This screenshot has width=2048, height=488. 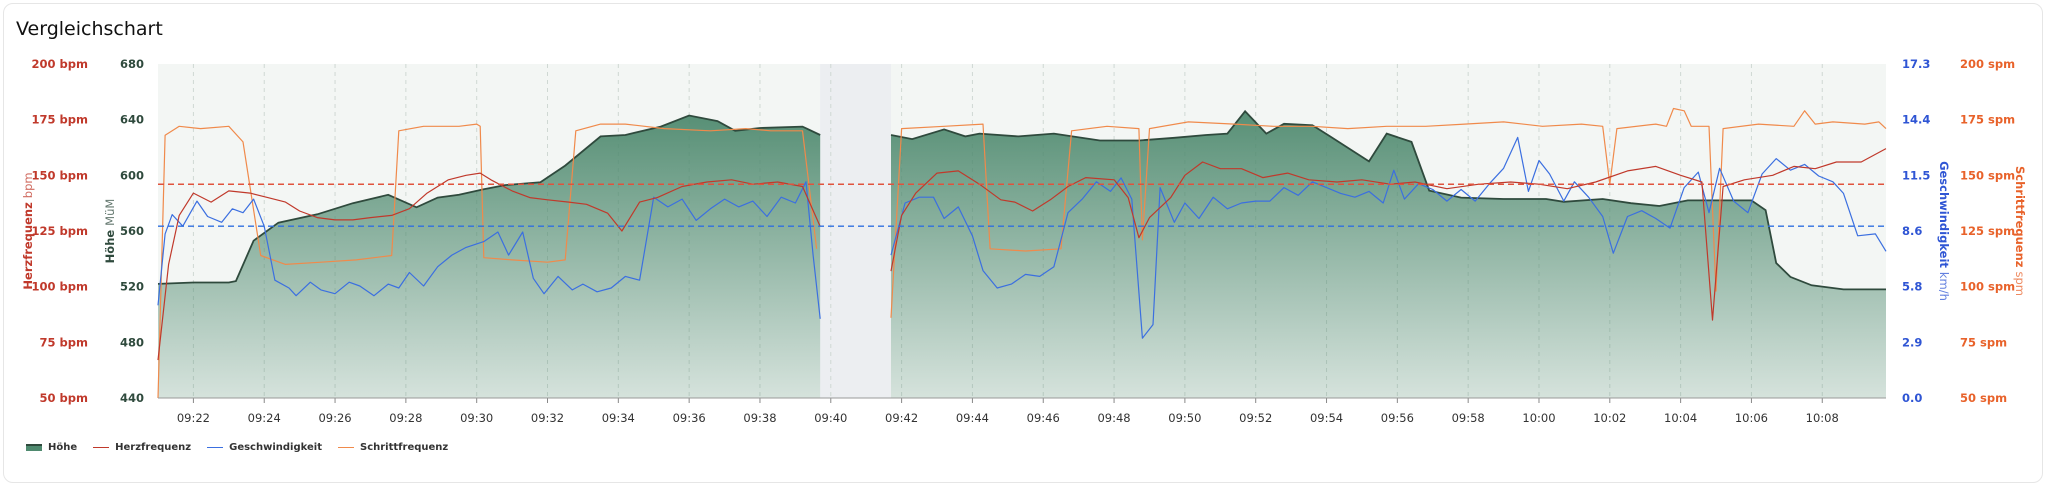 What do you see at coordinates (132, 398) in the screenshot?
I see `altitude-axis-tick-label: 440` at bounding box center [132, 398].